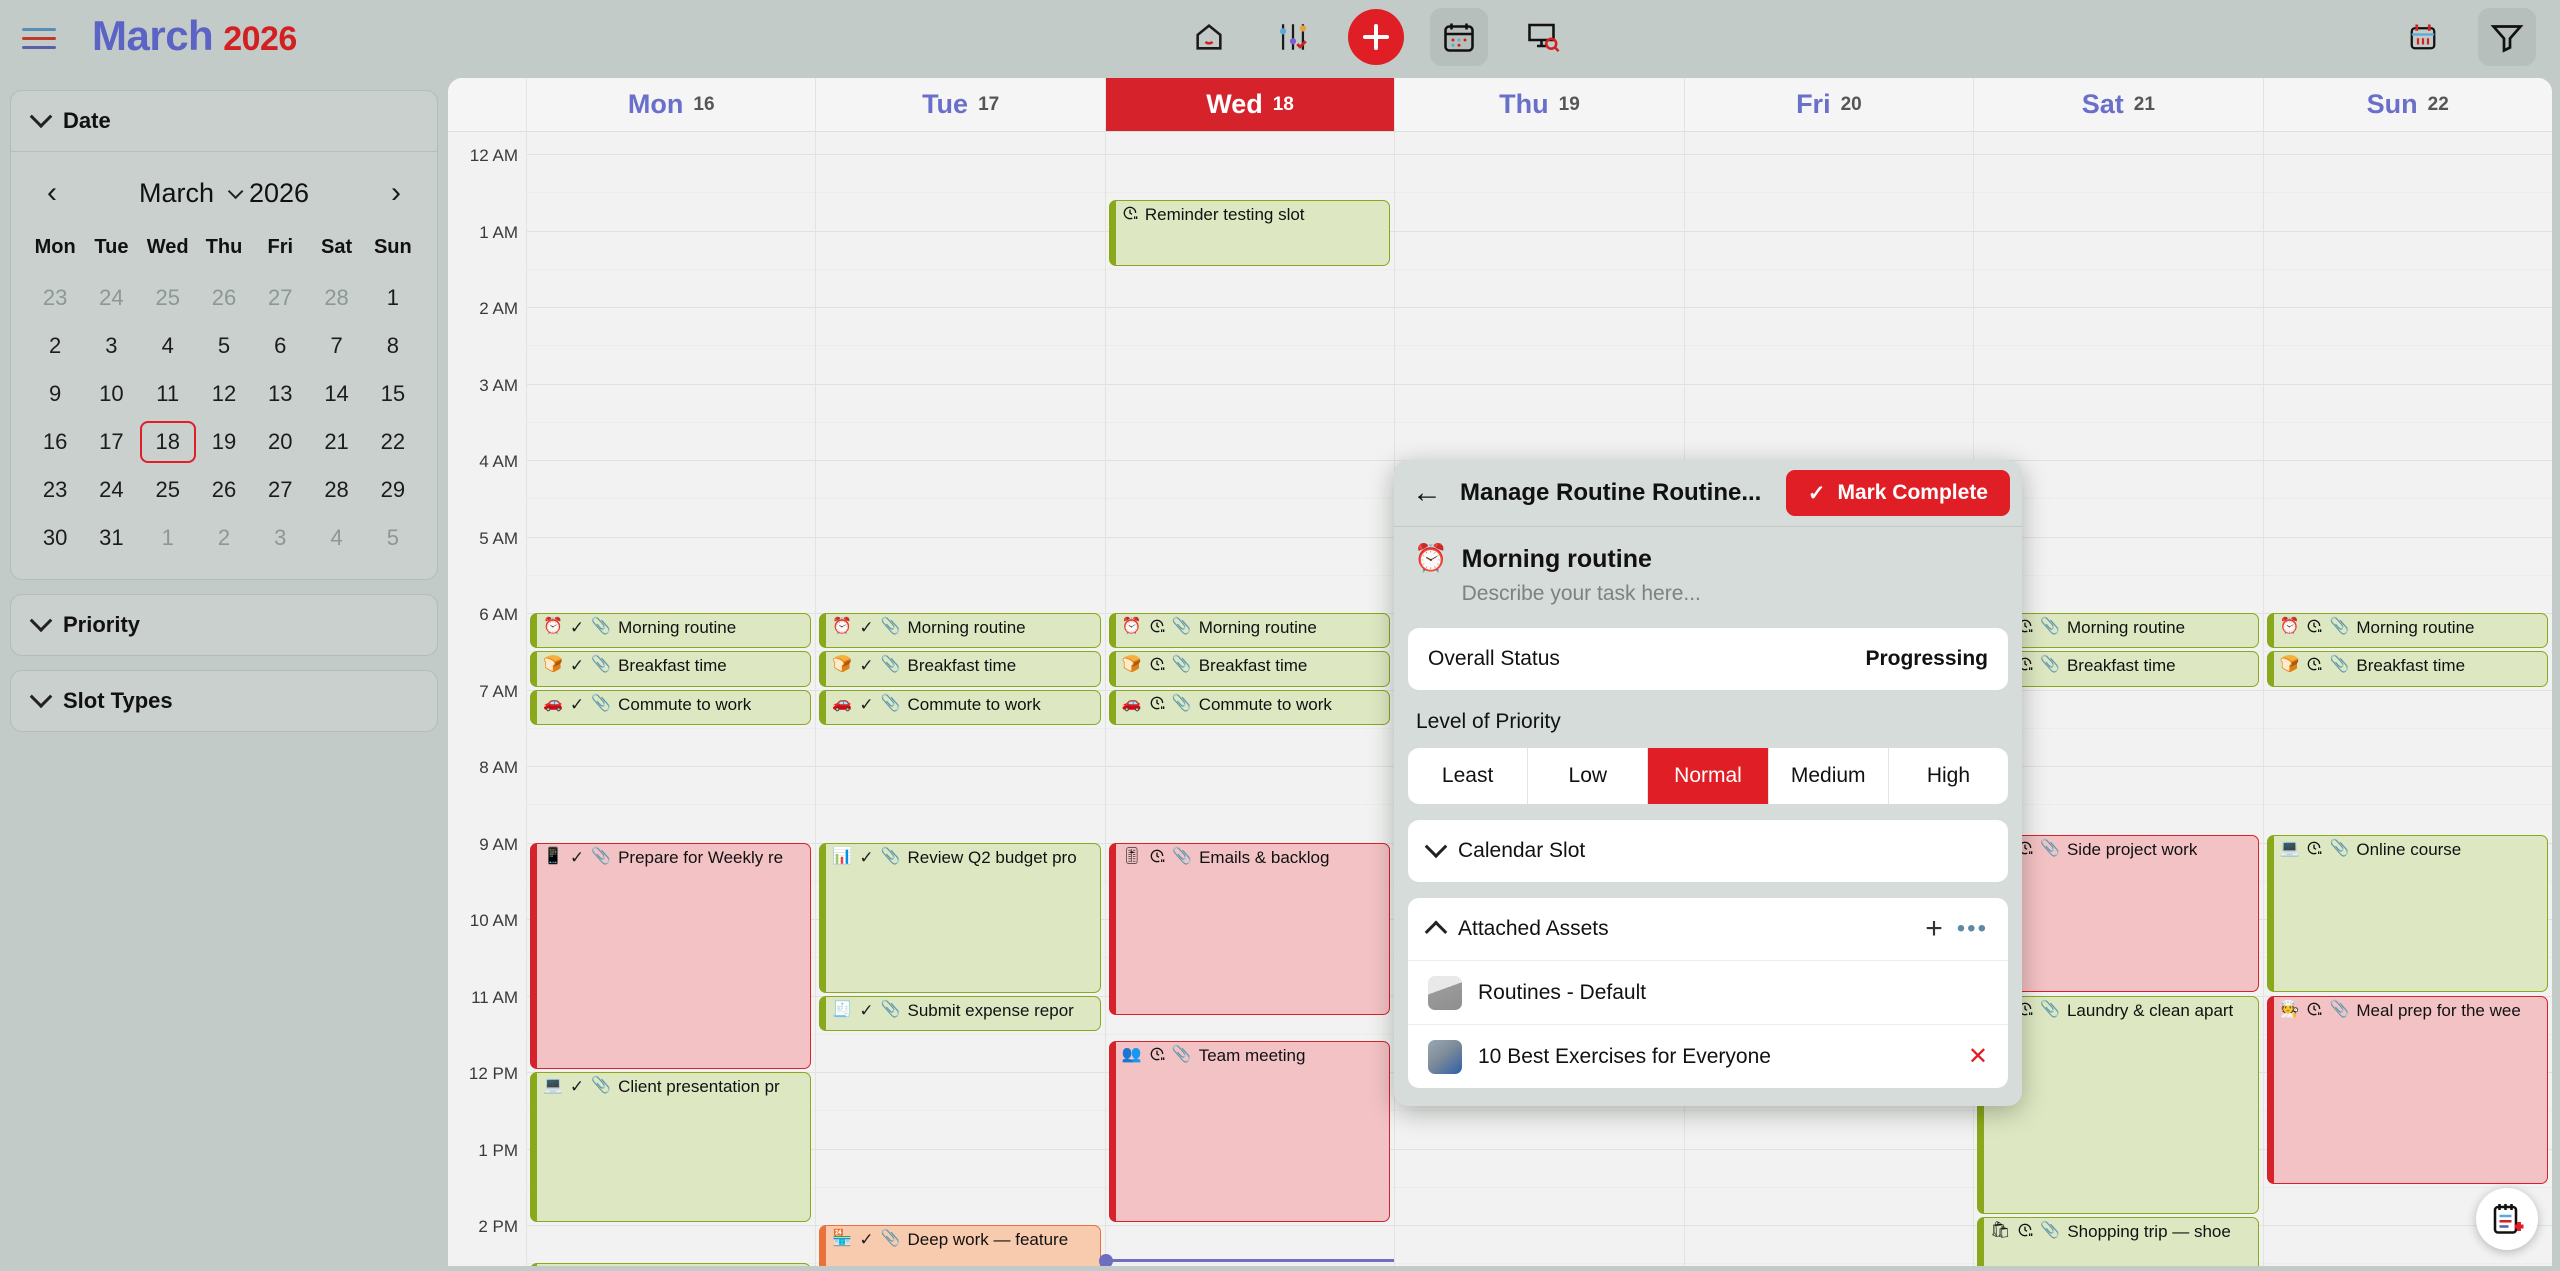 The height and width of the screenshot is (1271, 2560). I want to click on more-icon: •••, so click(1972, 928).